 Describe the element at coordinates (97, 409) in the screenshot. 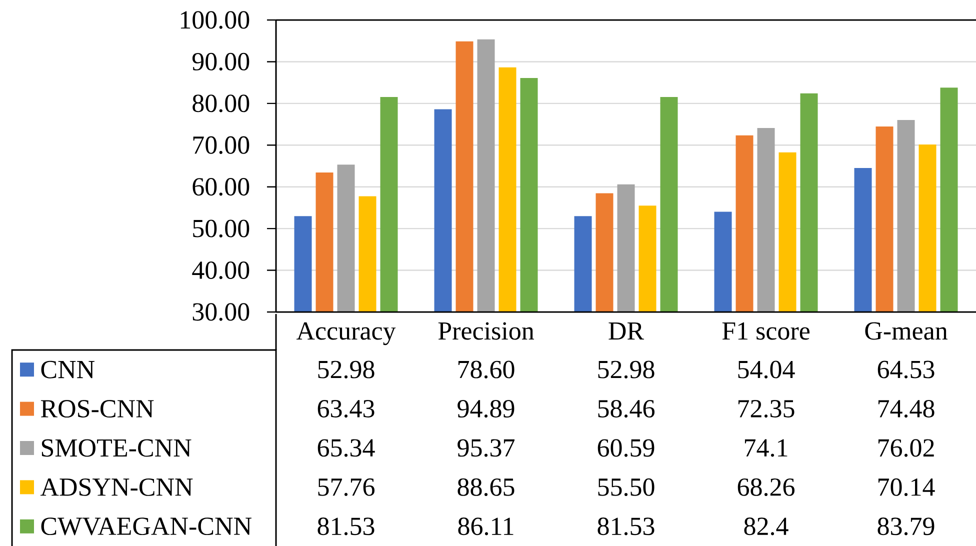

I see `legend-label: ROS-CNN` at that location.